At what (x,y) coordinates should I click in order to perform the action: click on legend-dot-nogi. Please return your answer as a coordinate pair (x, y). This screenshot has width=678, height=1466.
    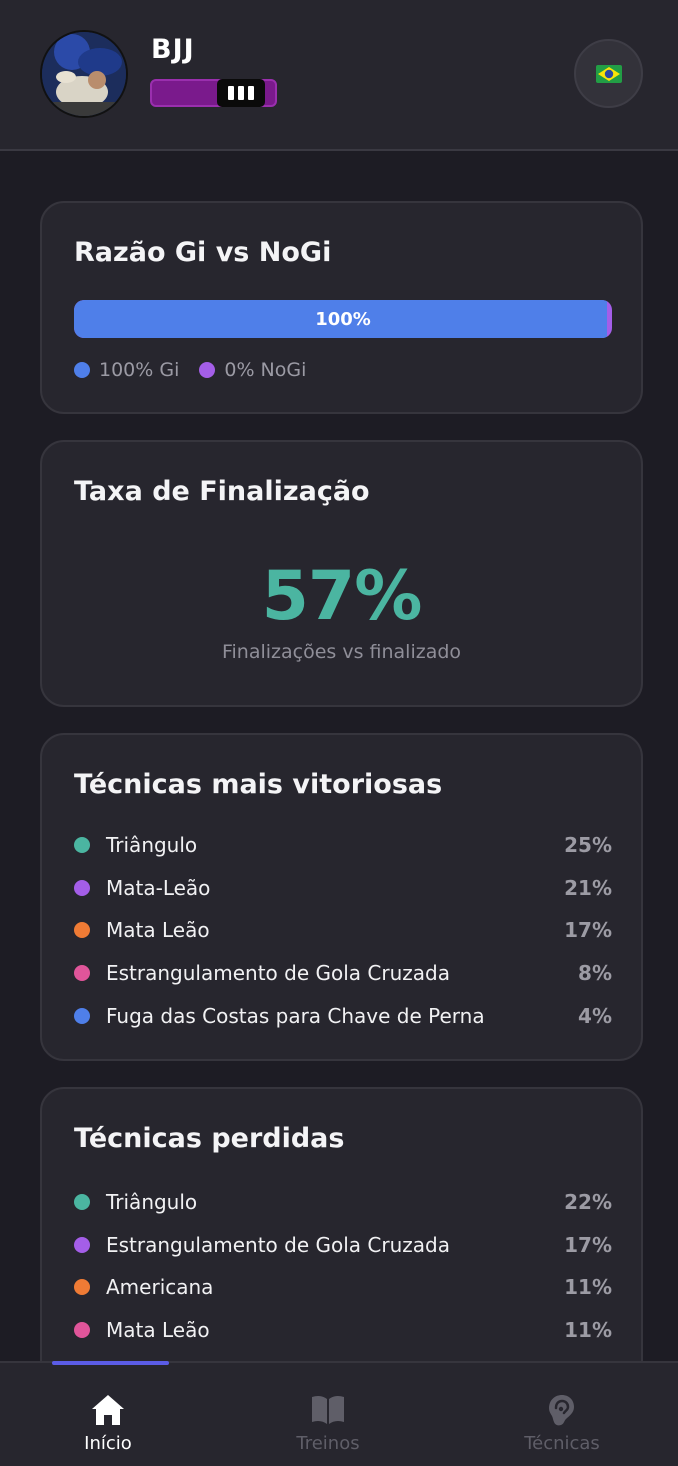
    Looking at the image, I should click on (207, 370).